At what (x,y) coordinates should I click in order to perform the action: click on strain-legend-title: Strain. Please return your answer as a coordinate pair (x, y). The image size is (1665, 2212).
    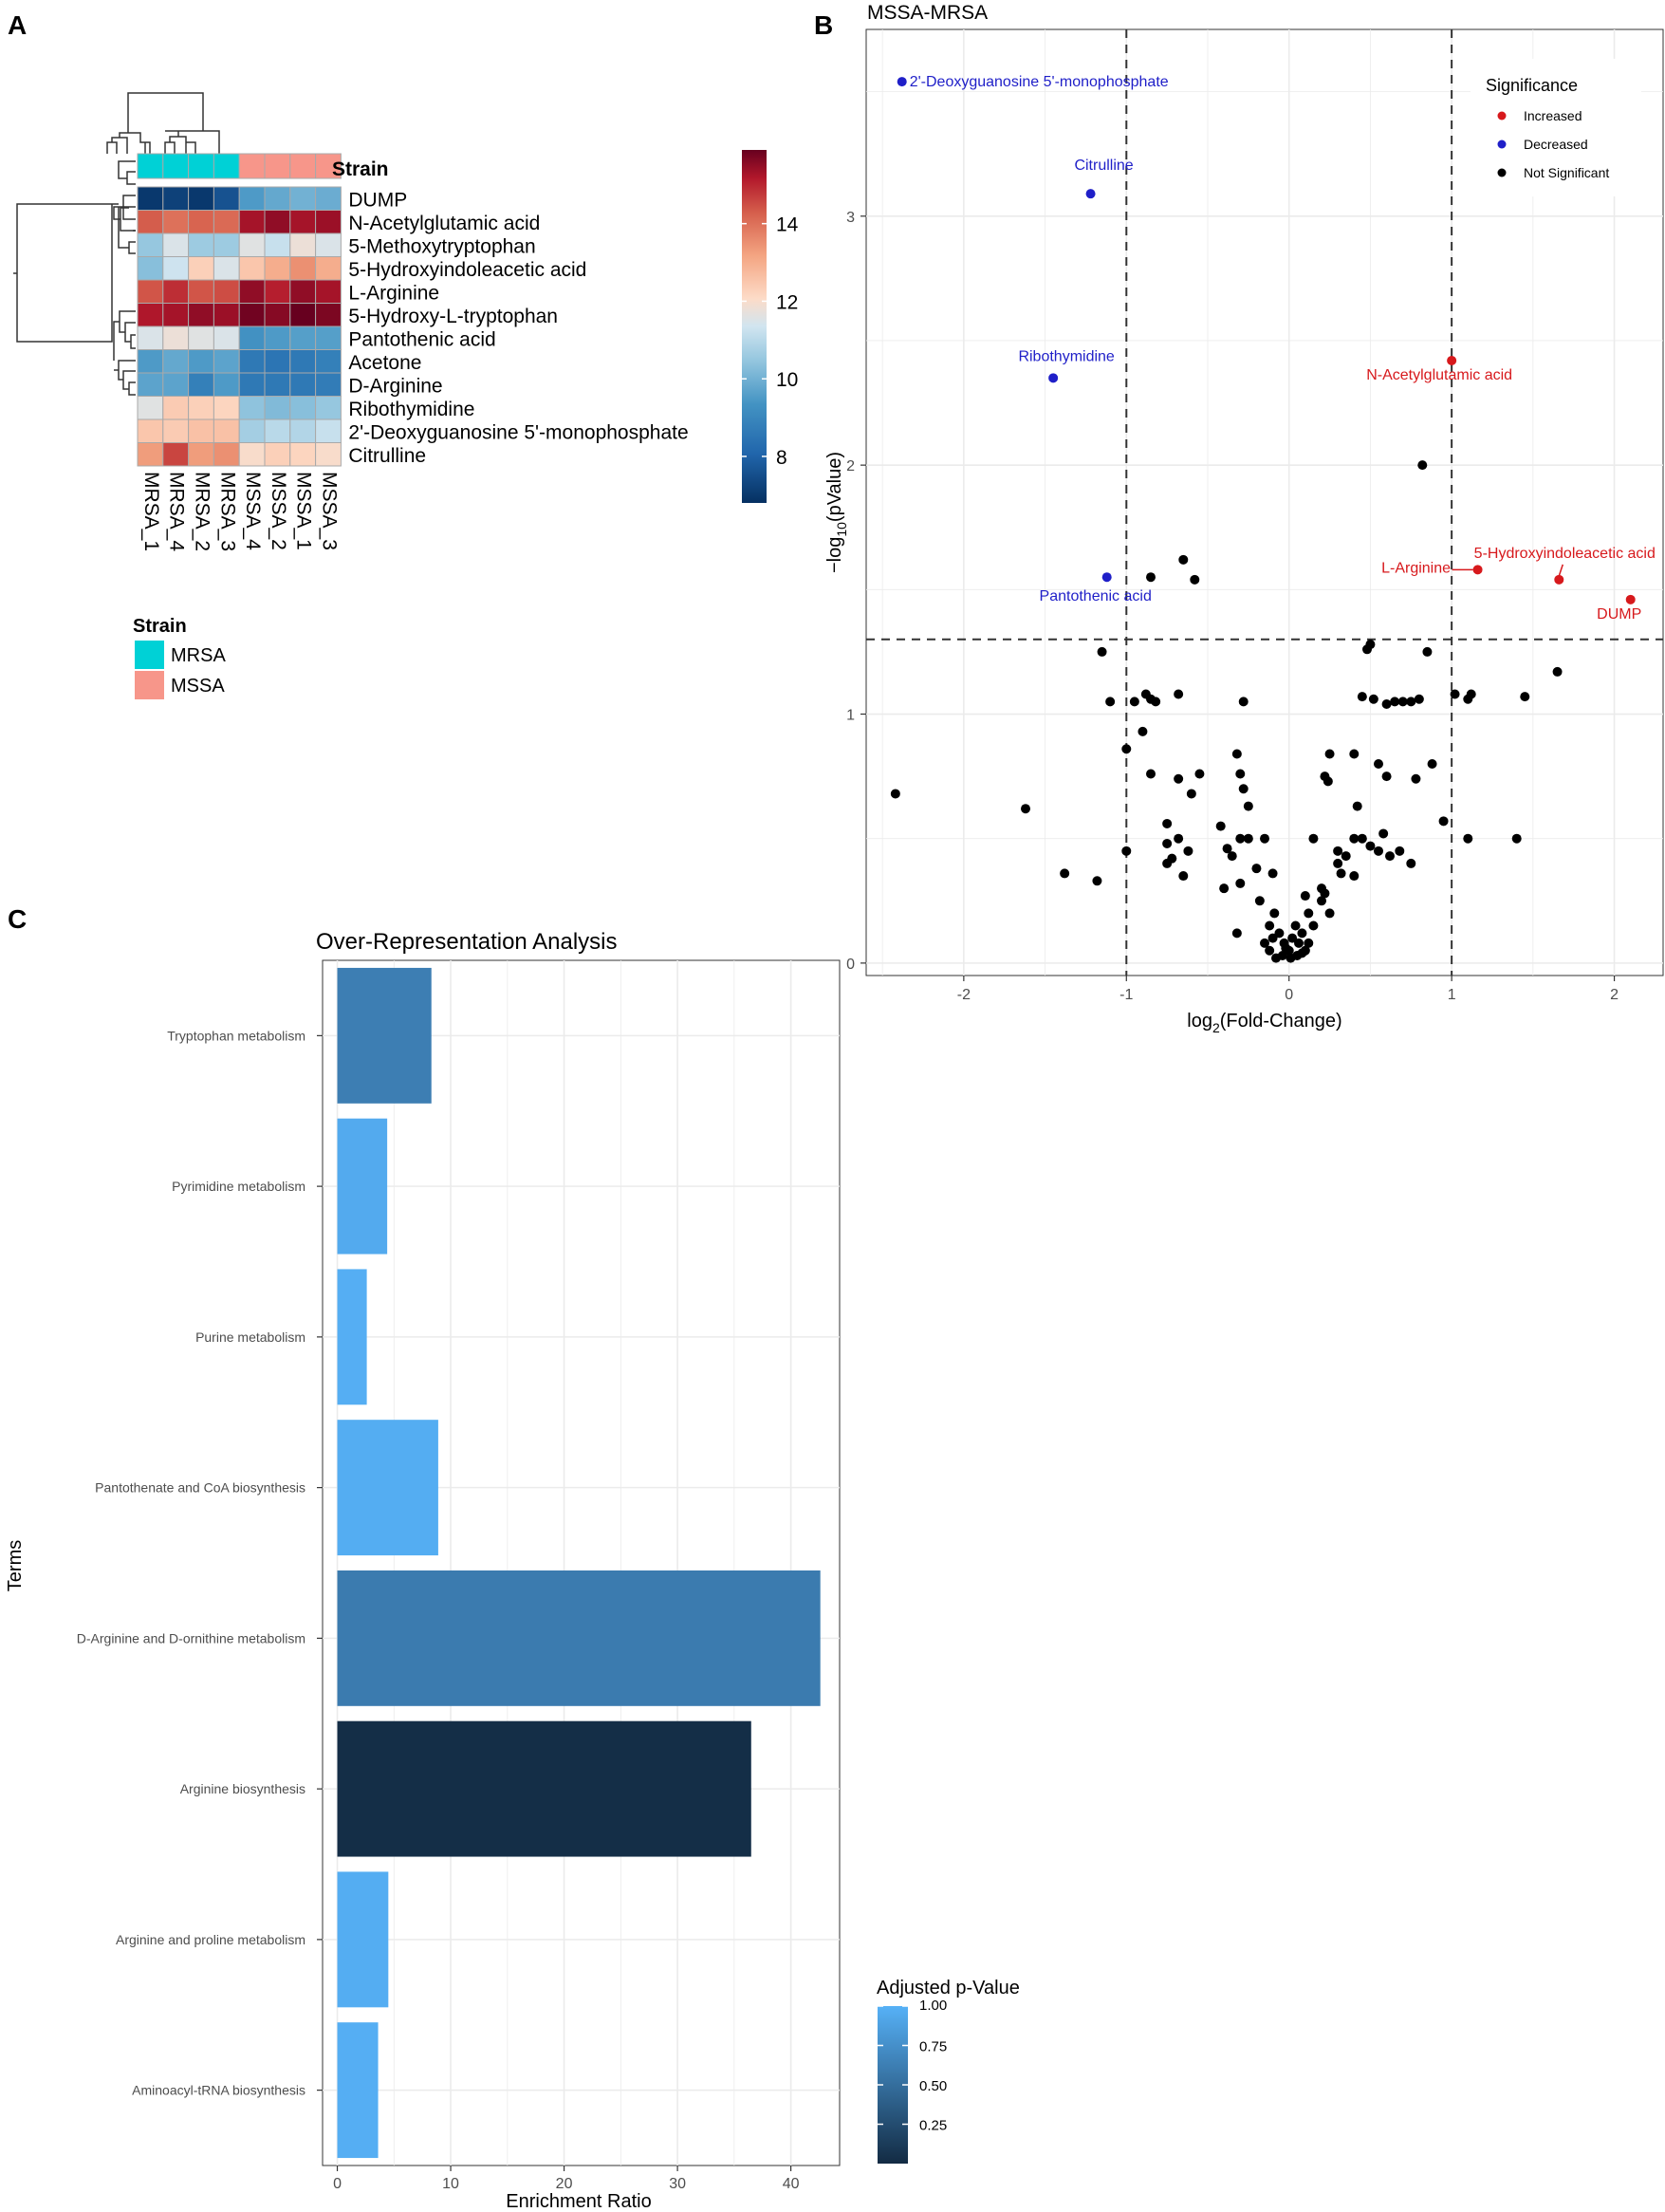
    Looking at the image, I should click on (160, 627).